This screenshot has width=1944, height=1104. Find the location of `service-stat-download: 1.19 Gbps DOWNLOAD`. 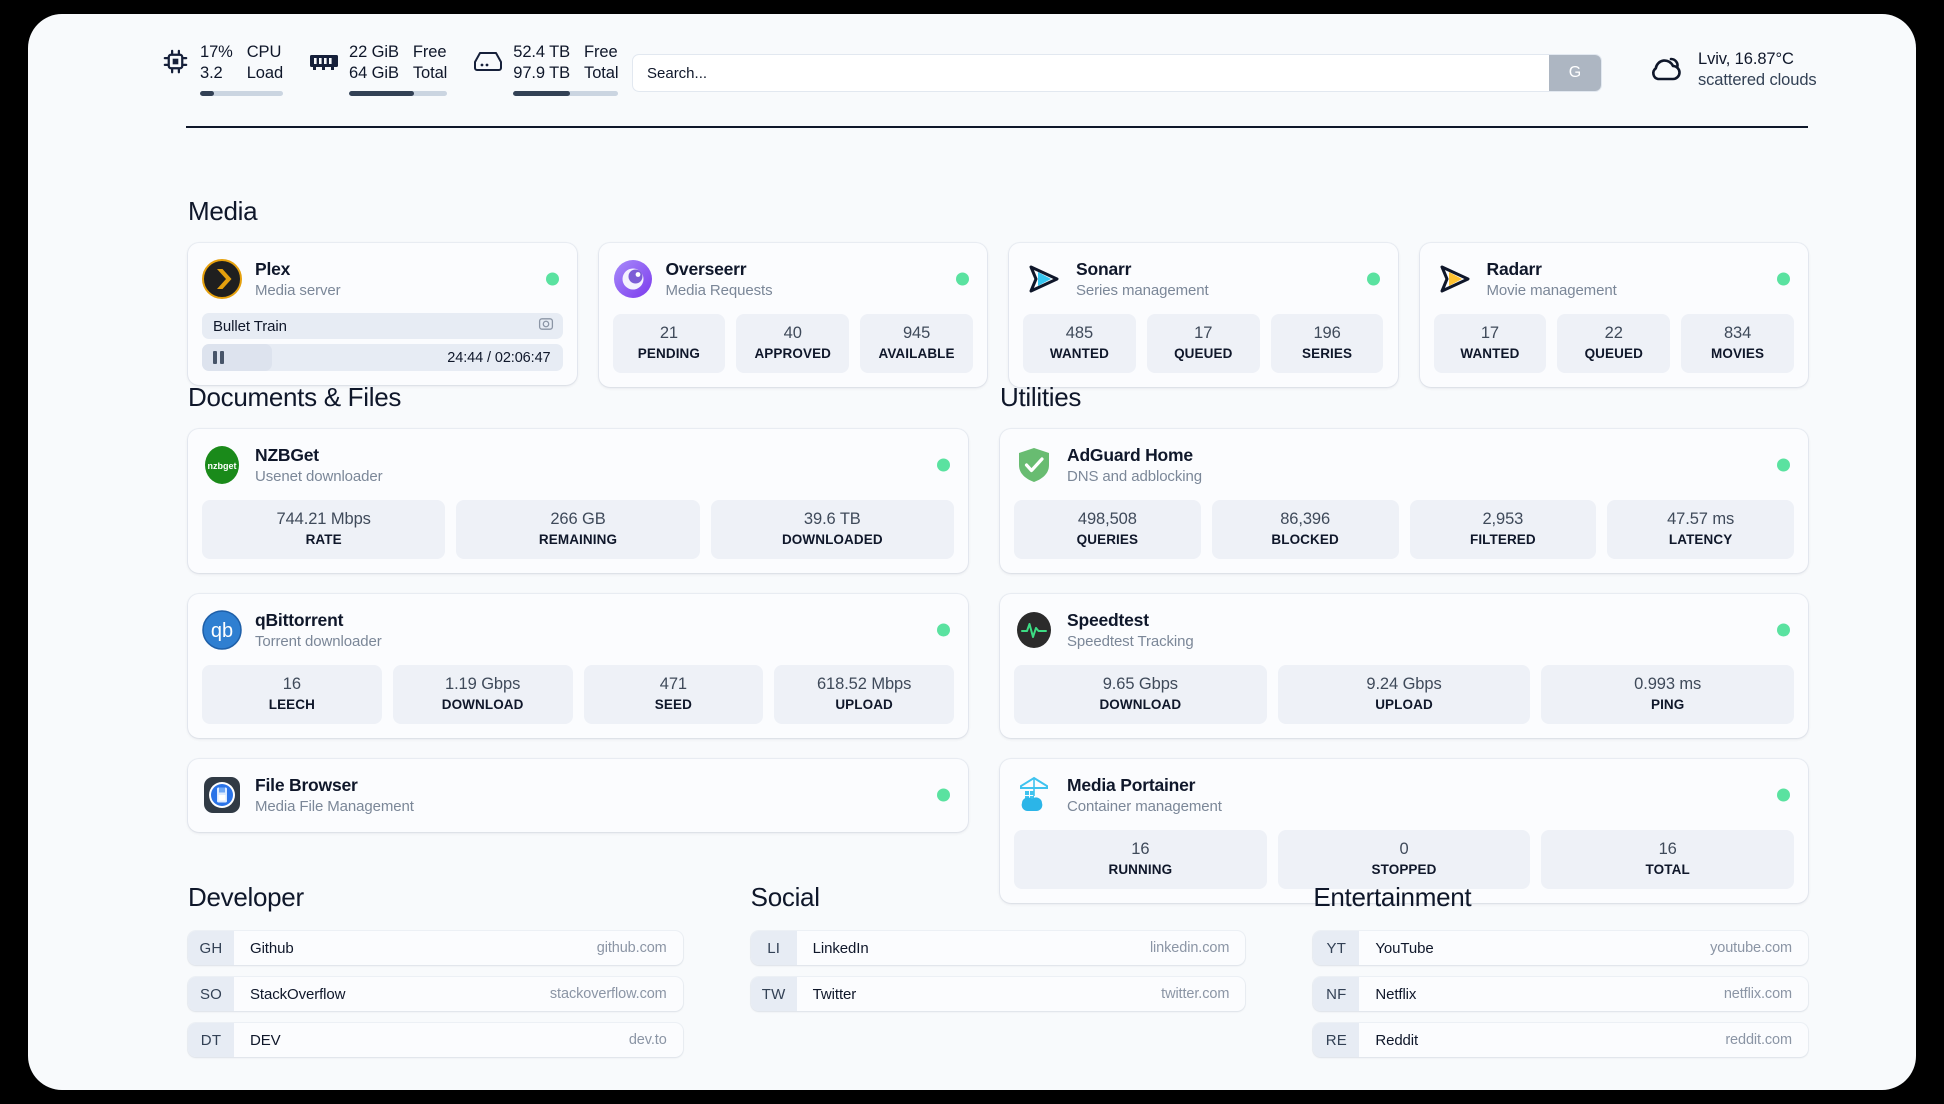

service-stat-download: 1.19 Gbps DOWNLOAD is located at coordinates (482, 694).